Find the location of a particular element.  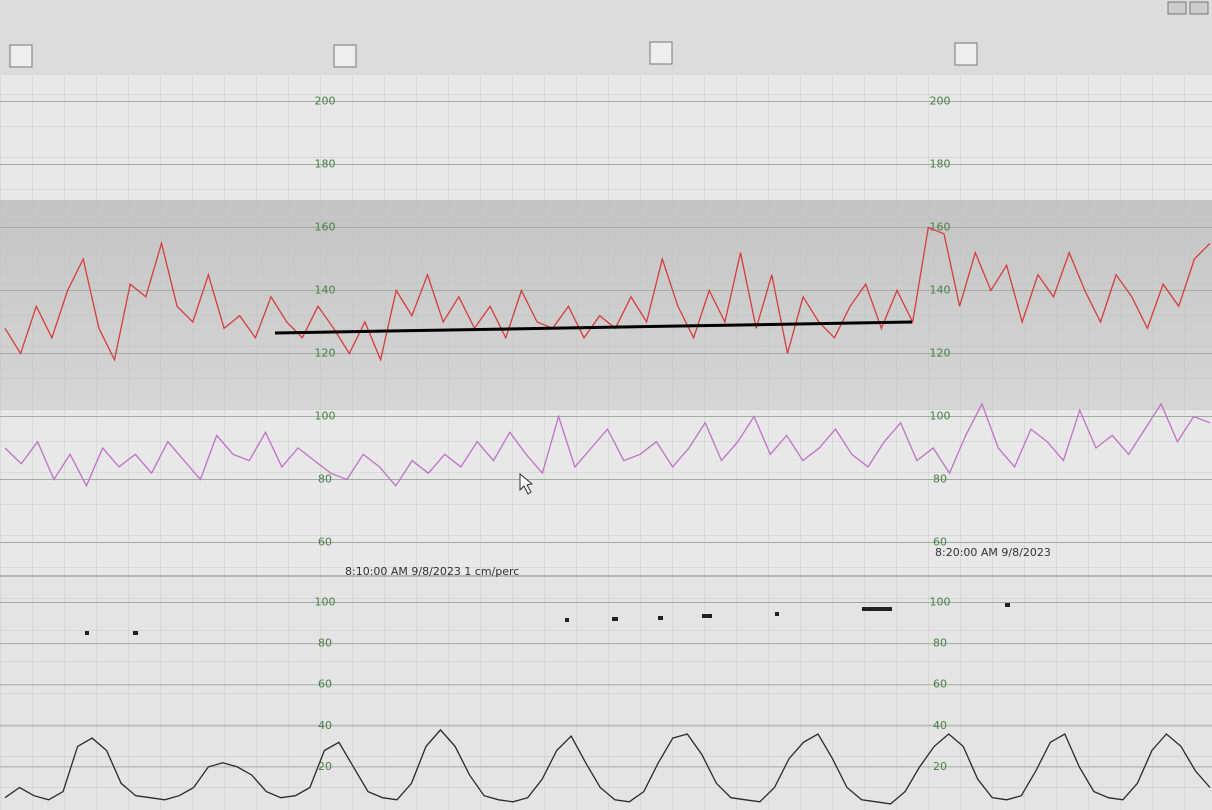

timestamp: 8:10:00 AM 9/8/2023 1 cm/perc is located at coordinates (432, 571).